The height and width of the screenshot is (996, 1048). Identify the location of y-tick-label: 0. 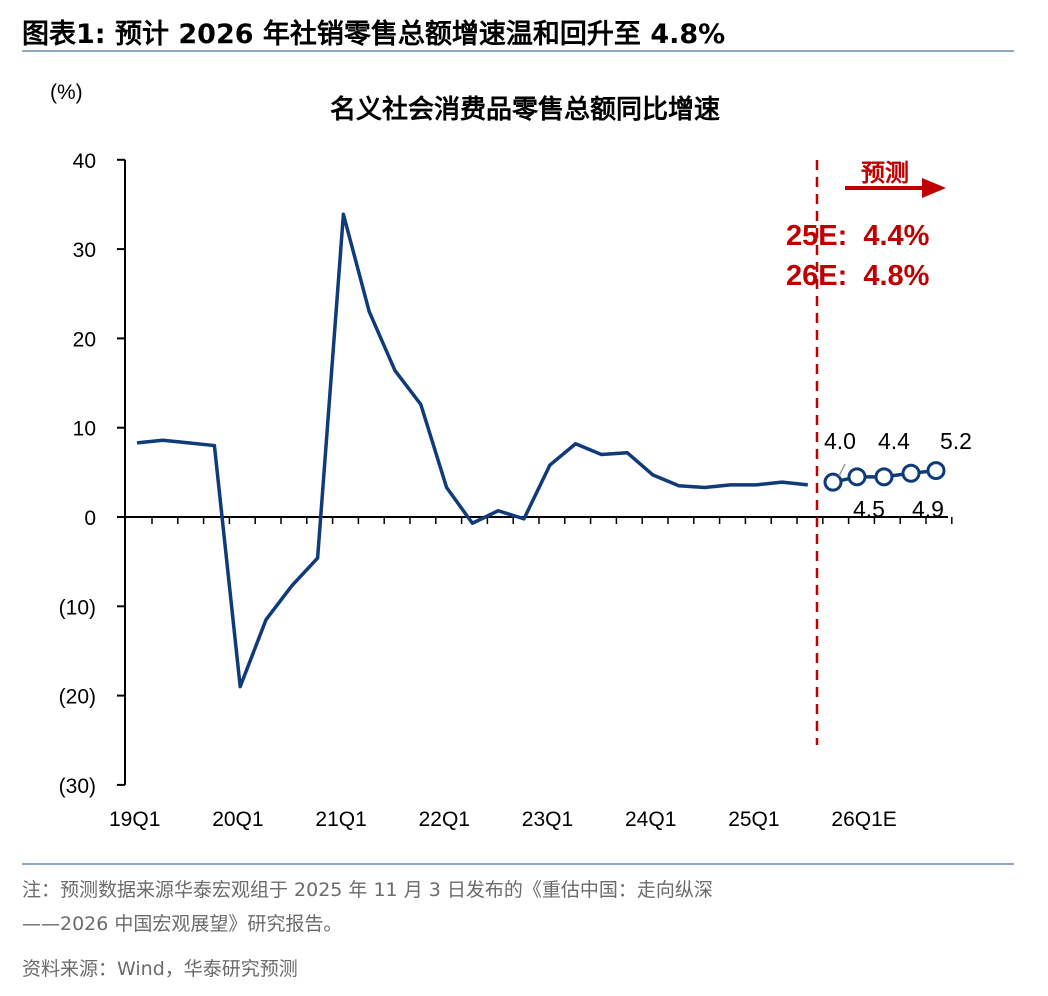
(90, 518).